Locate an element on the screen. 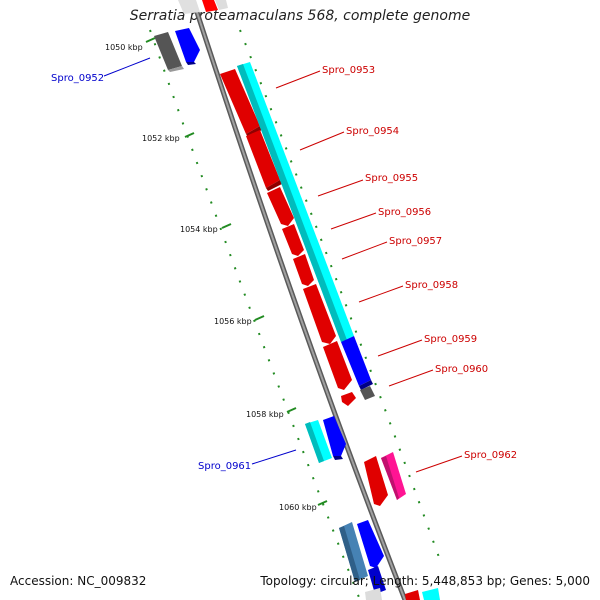 The width and height of the screenshot is (600, 600). gene-label-spro-0955: Spro_0955 is located at coordinates (391, 178).